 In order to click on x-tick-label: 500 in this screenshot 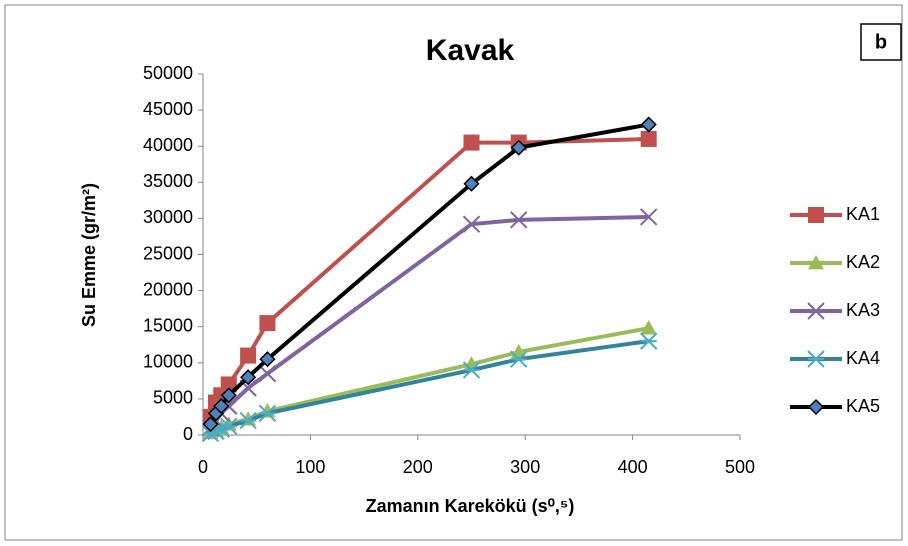, I will do `click(740, 467)`.